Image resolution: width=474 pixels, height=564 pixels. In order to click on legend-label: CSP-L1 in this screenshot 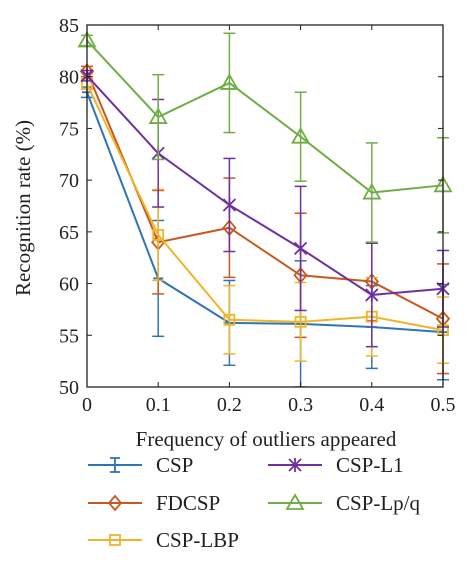, I will do `click(370, 465)`.